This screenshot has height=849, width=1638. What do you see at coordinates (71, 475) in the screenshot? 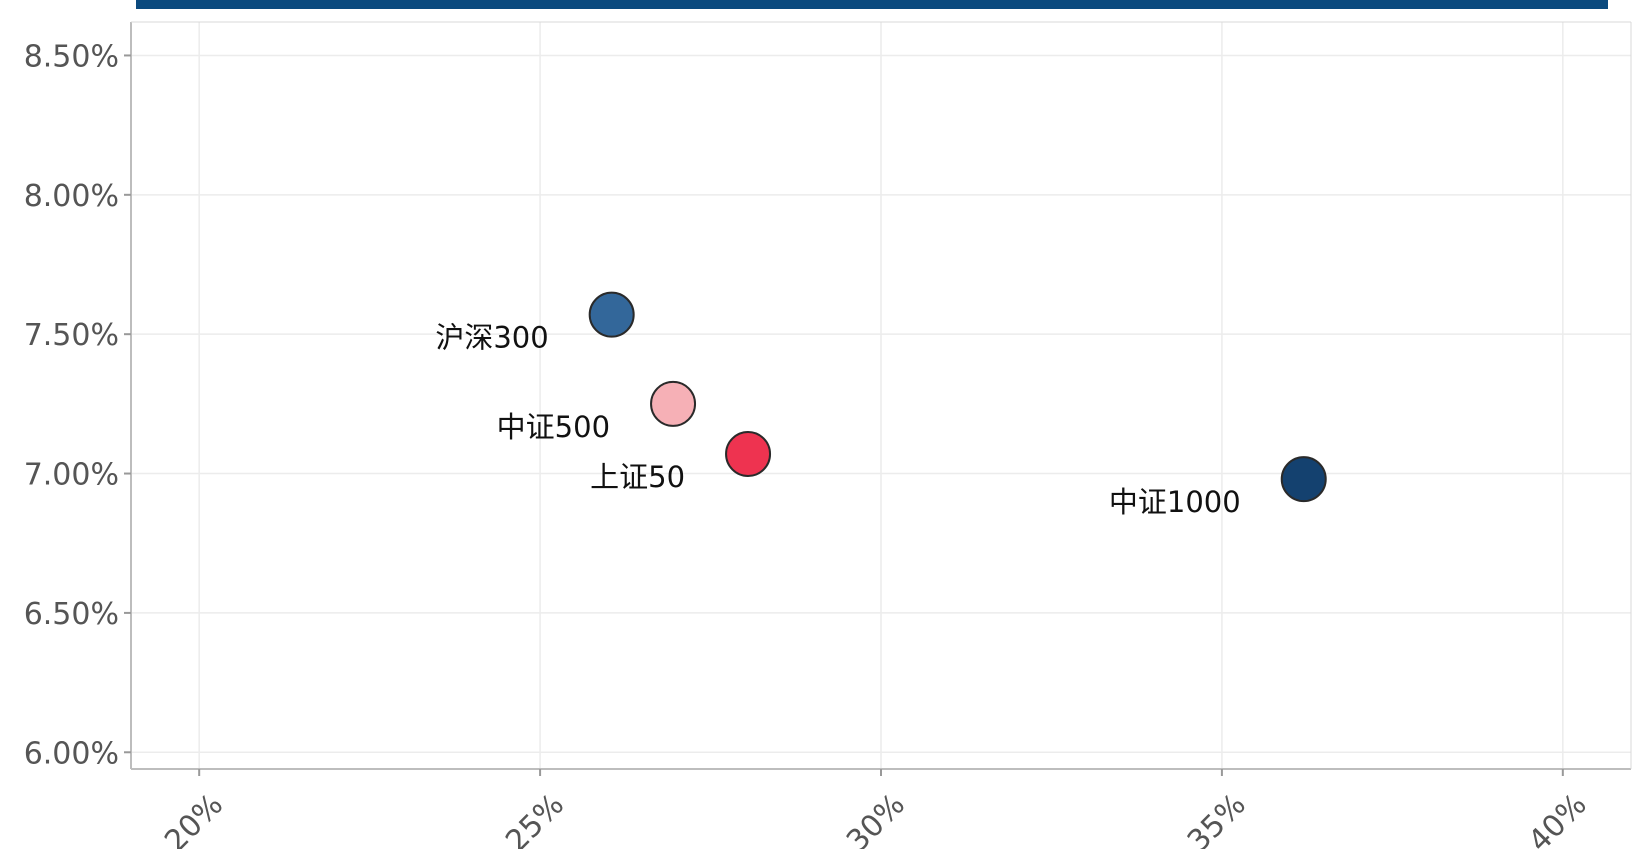
I see `y-tick-label: 7.00%` at bounding box center [71, 475].